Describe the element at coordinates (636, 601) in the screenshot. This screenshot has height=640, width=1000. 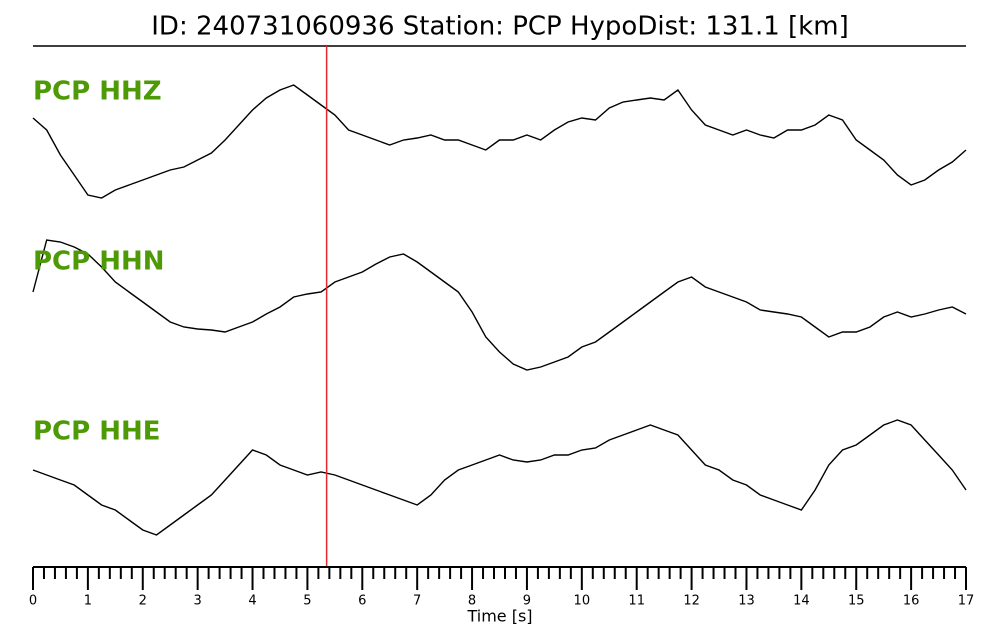
I see `x-tick-label: 11` at that location.